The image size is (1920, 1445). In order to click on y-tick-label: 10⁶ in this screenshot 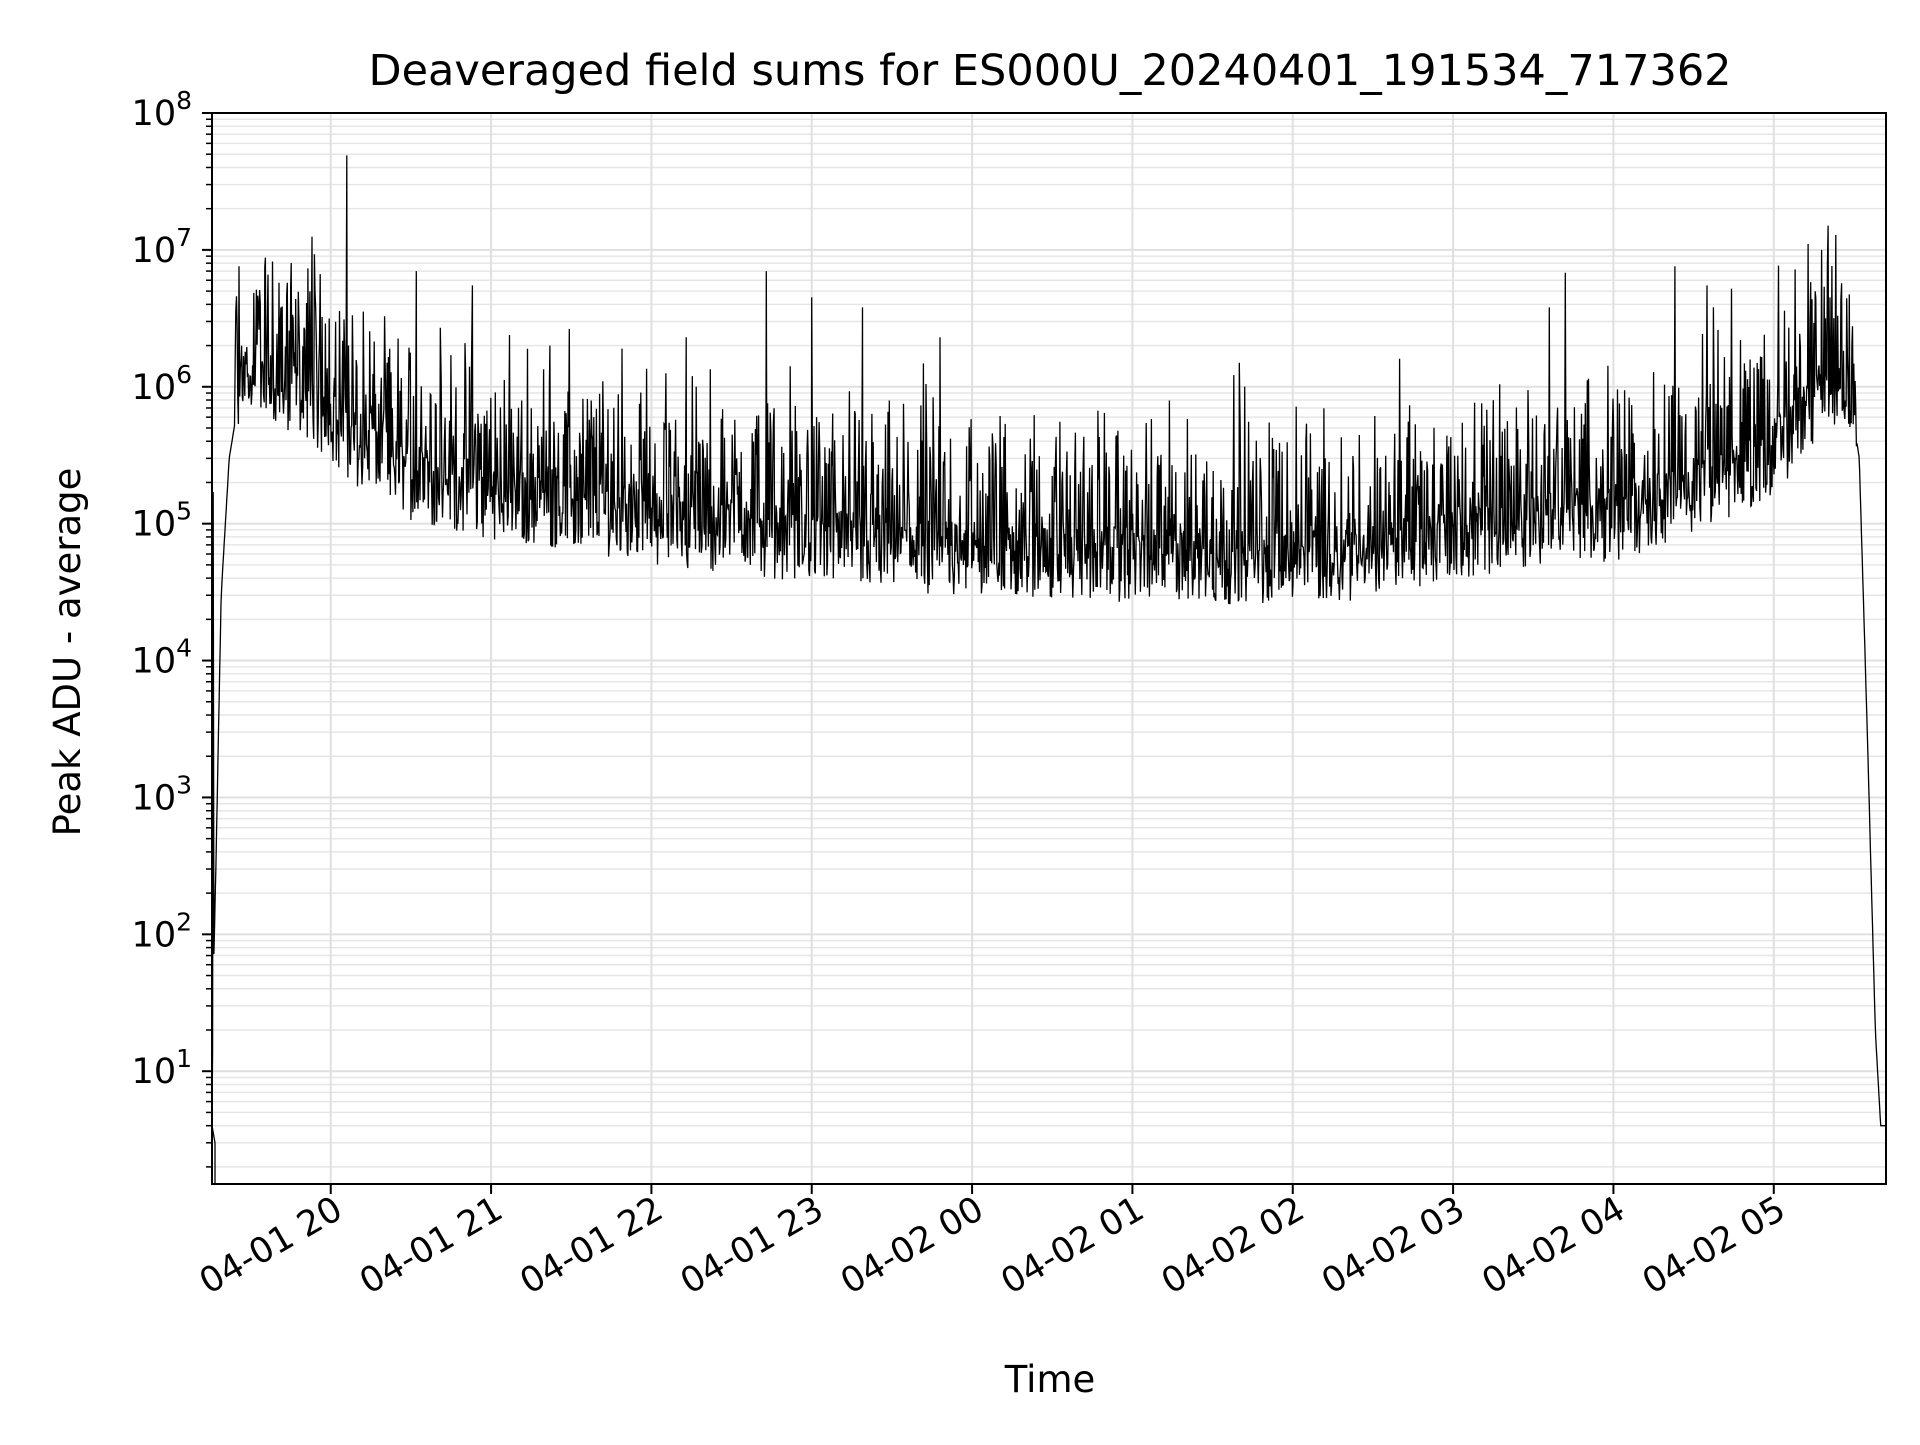, I will do `click(162, 384)`.